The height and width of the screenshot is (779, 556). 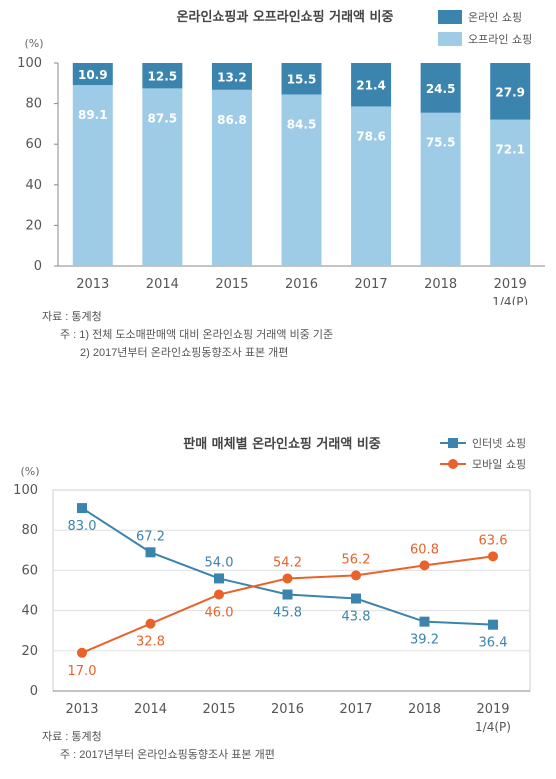 I want to click on chart1-y-tick-label: 80, so click(x=33, y=104).